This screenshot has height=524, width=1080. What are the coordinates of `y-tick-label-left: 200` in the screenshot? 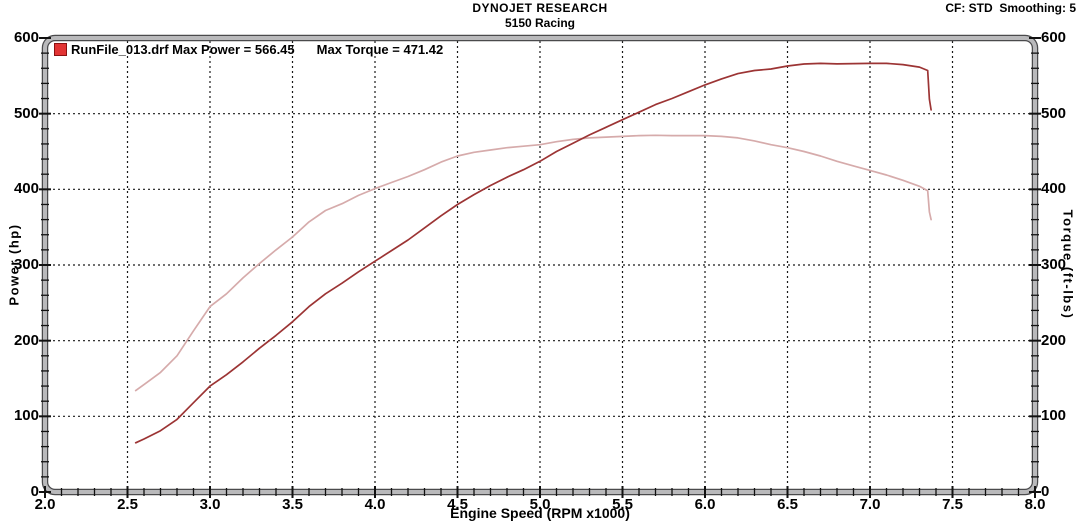 It's located at (26, 340).